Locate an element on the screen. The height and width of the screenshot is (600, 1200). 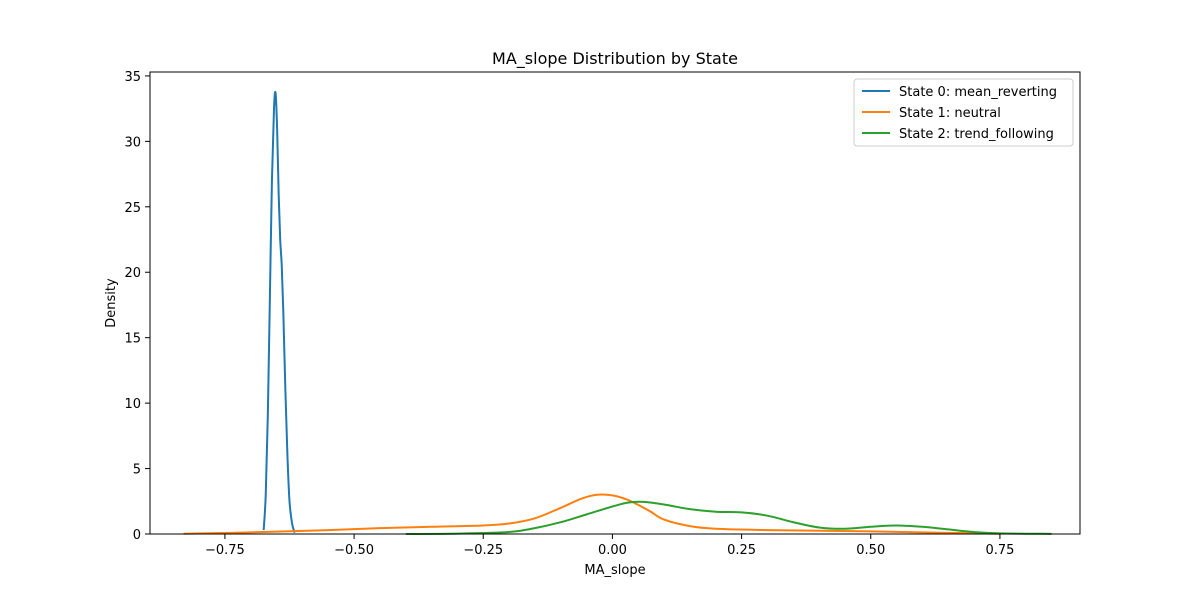
y-tick-label: 5 is located at coordinates (137, 470).